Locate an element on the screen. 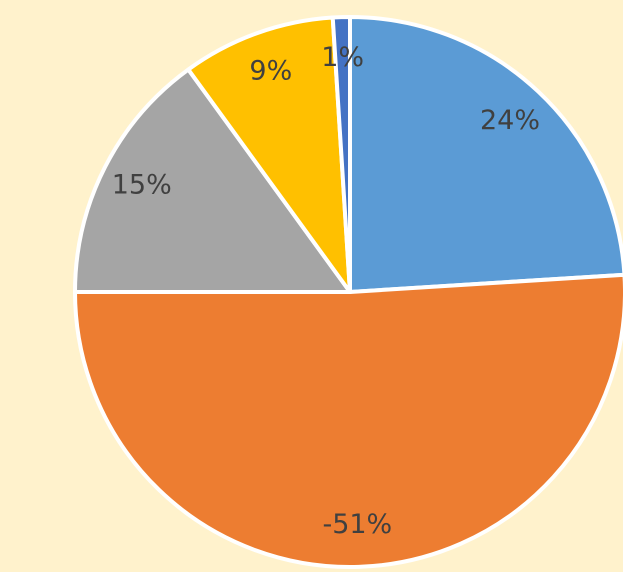 Image resolution: width=623 pixels, height=572 pixels. data-label: 24% is located at coordinates (510, 120).